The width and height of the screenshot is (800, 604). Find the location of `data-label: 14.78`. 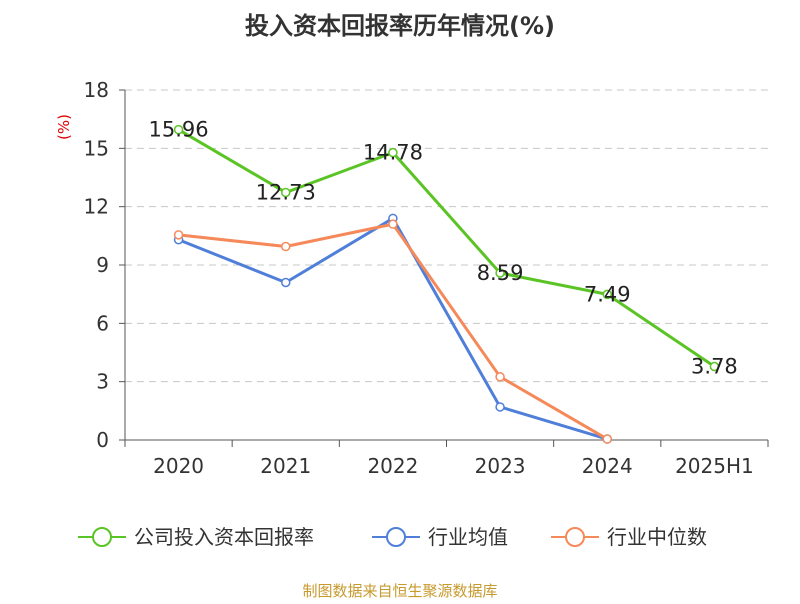

data-label: 14.78 is located at coordinates (393, 153).